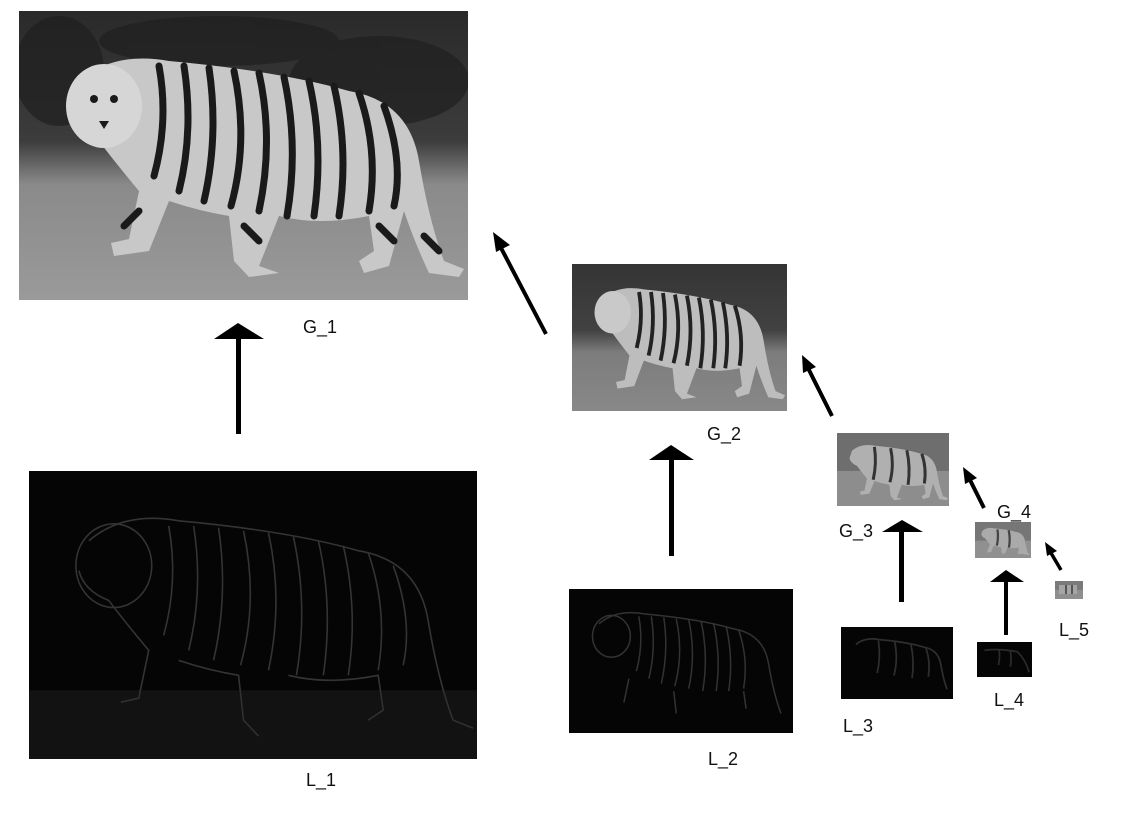  What do you see at coordinates (858, 726) in the screenshot?
I see `label-l3: L_3` at bounding box center [858, 726].